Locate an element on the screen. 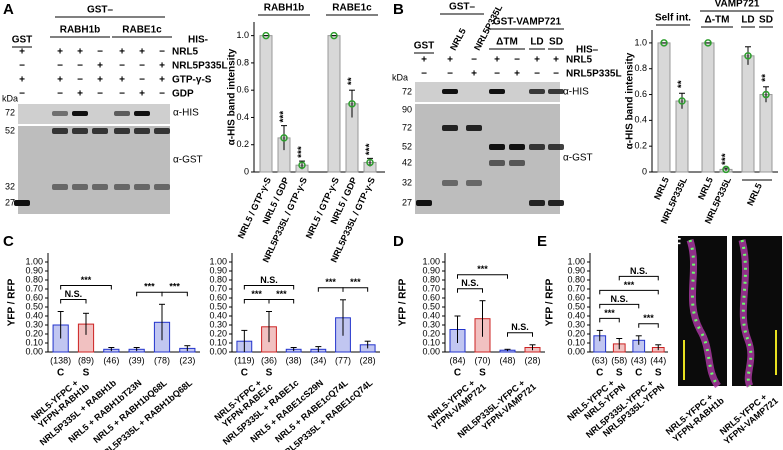 The width and height of the screenshot is (783, 450). y-tick-label: 0.20 is located at coordinates (34, 333).